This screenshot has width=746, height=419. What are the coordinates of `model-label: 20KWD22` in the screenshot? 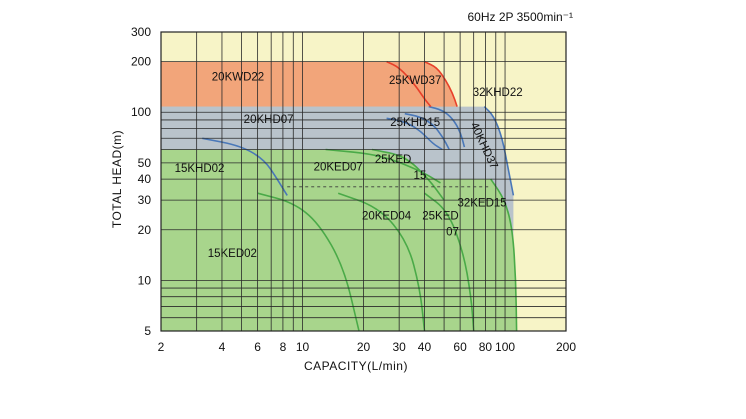 It's located at (238, 78).